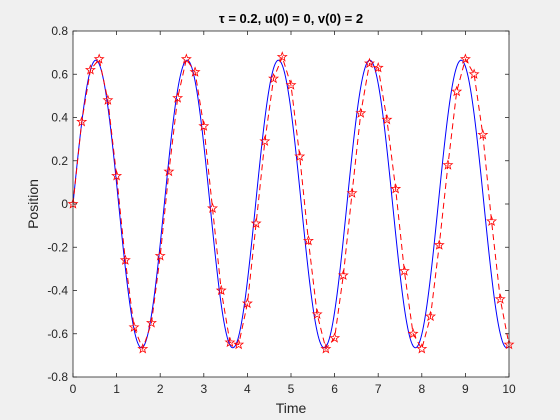 The height and width of the screenshot is (420, 560). I want to click on x-tick-label: 5, so click(291, 389).